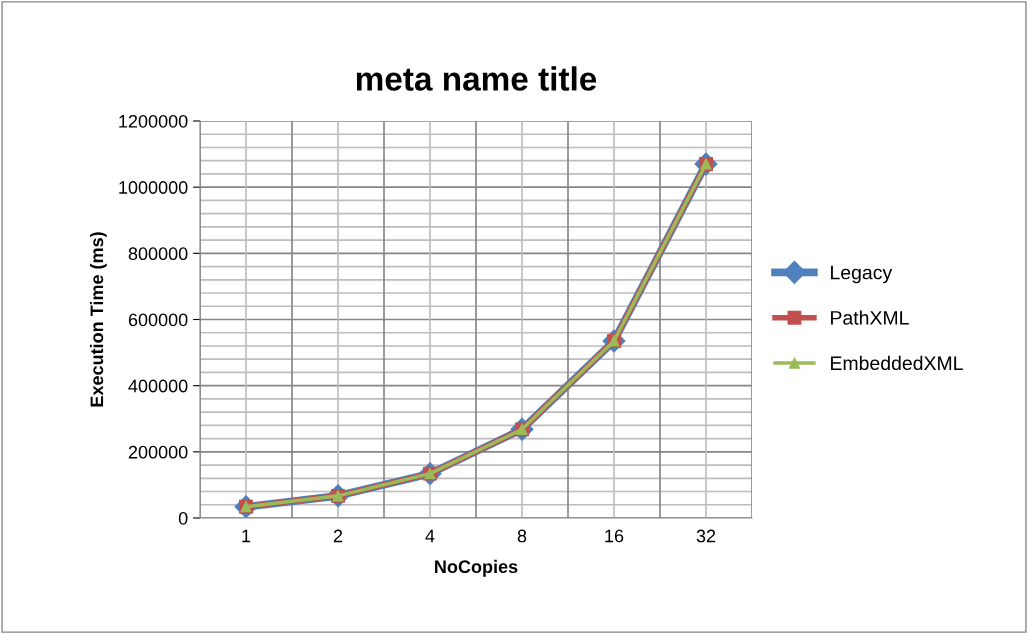 The width and height of the screenshot is (1028, 634). Describe the element at coordinates (862, 274) in the screenshot. I see `legend-label: Legacy` at that location.